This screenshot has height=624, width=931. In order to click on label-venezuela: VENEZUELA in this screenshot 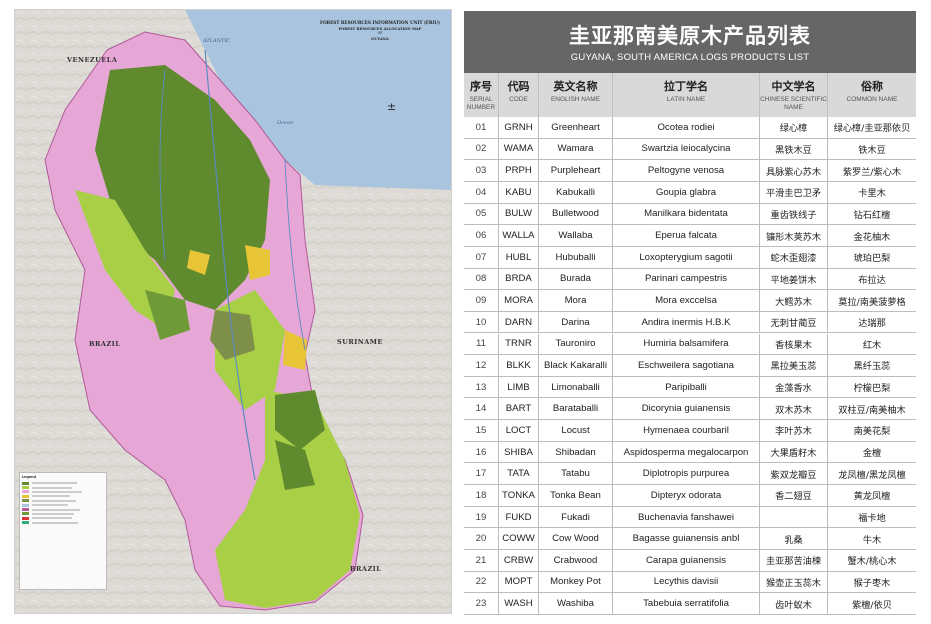, I will do `click(92, 60)`.